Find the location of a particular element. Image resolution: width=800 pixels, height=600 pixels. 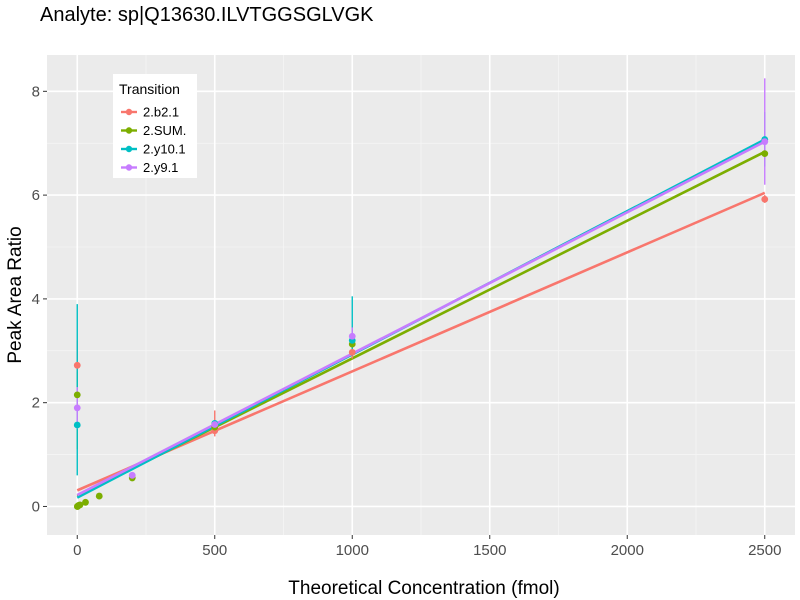

y-tick-label: 0 is located at coordinates (36, 506).